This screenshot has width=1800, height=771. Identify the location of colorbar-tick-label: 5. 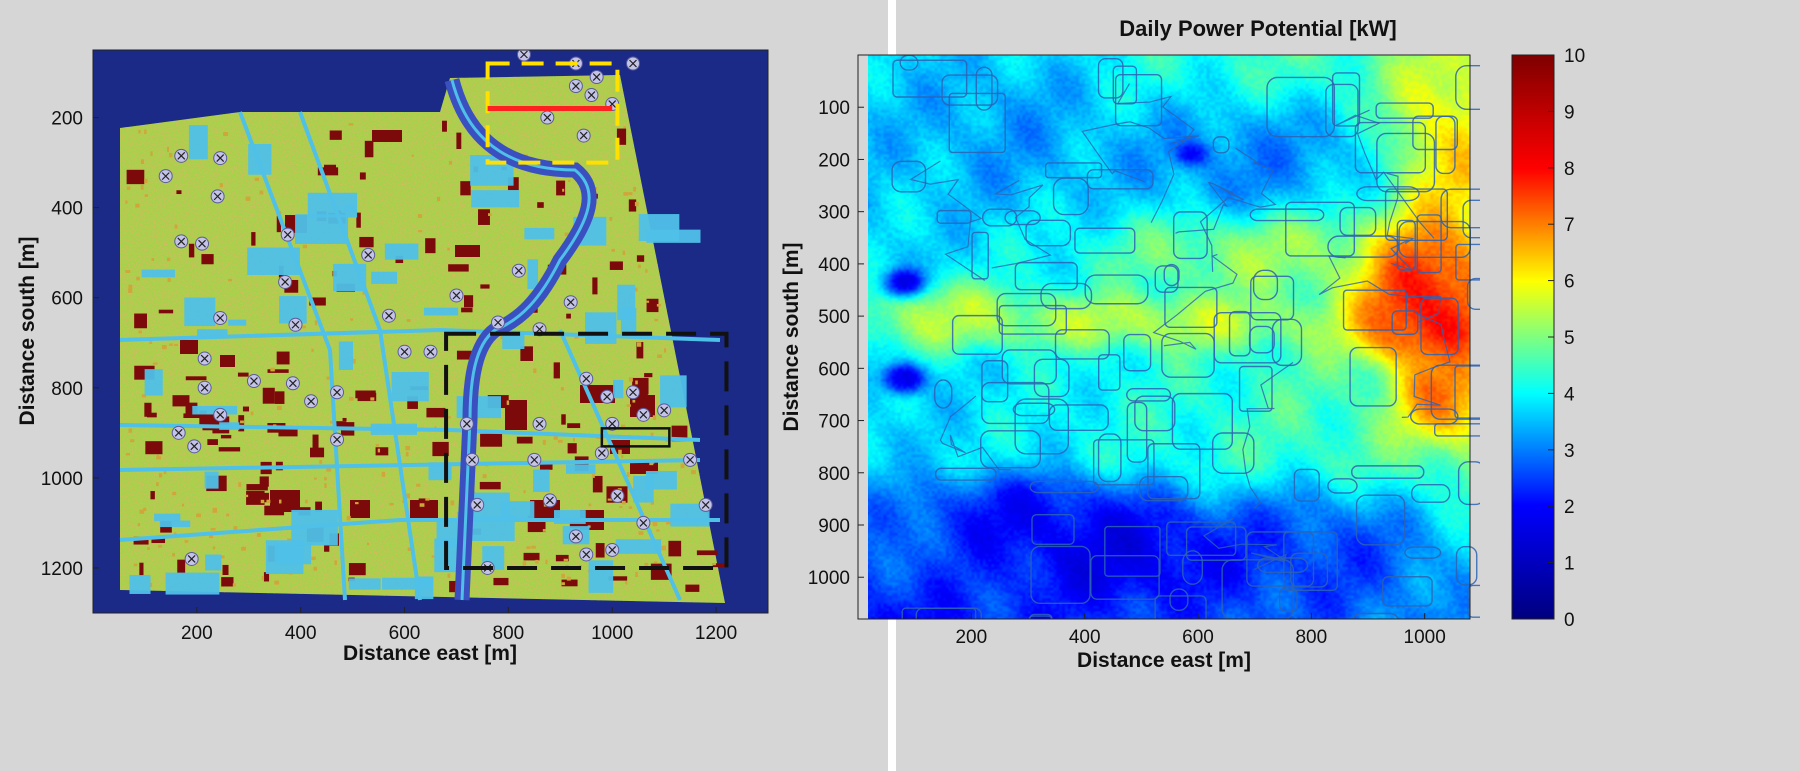
(1569, 338).